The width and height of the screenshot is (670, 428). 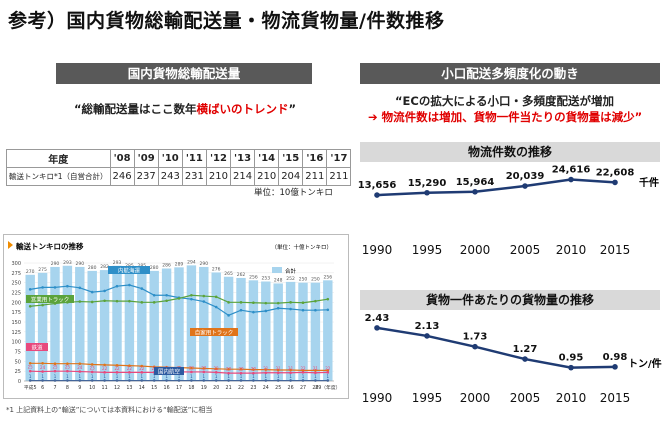 What do you see at coordinates (241, 388) in the screenshot?
I see `panel-x-tick: 22` at bounding box center [241, 388].